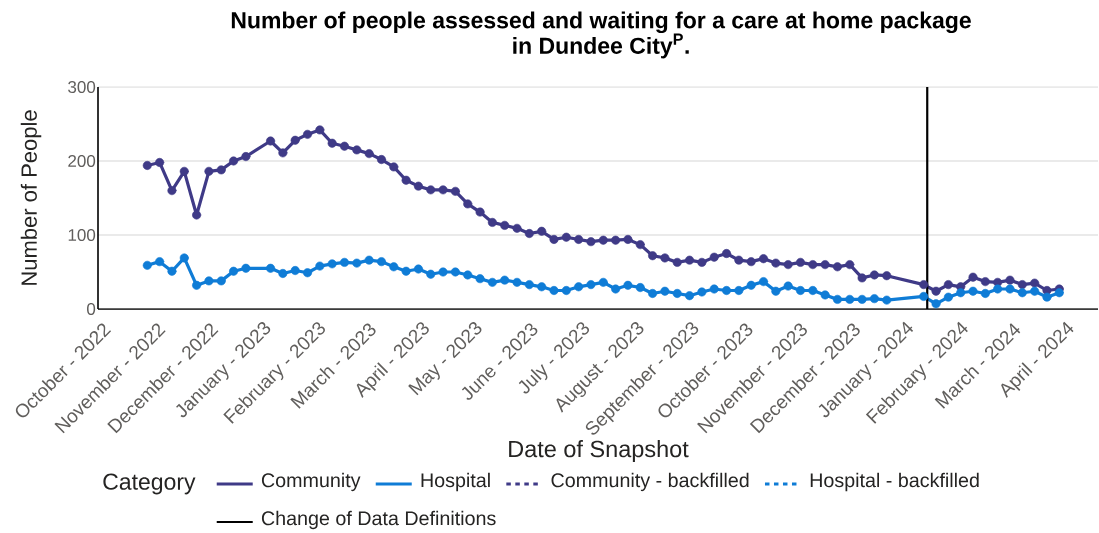  I want to click on legend-label: Community - backfilled, so click(650, 482).